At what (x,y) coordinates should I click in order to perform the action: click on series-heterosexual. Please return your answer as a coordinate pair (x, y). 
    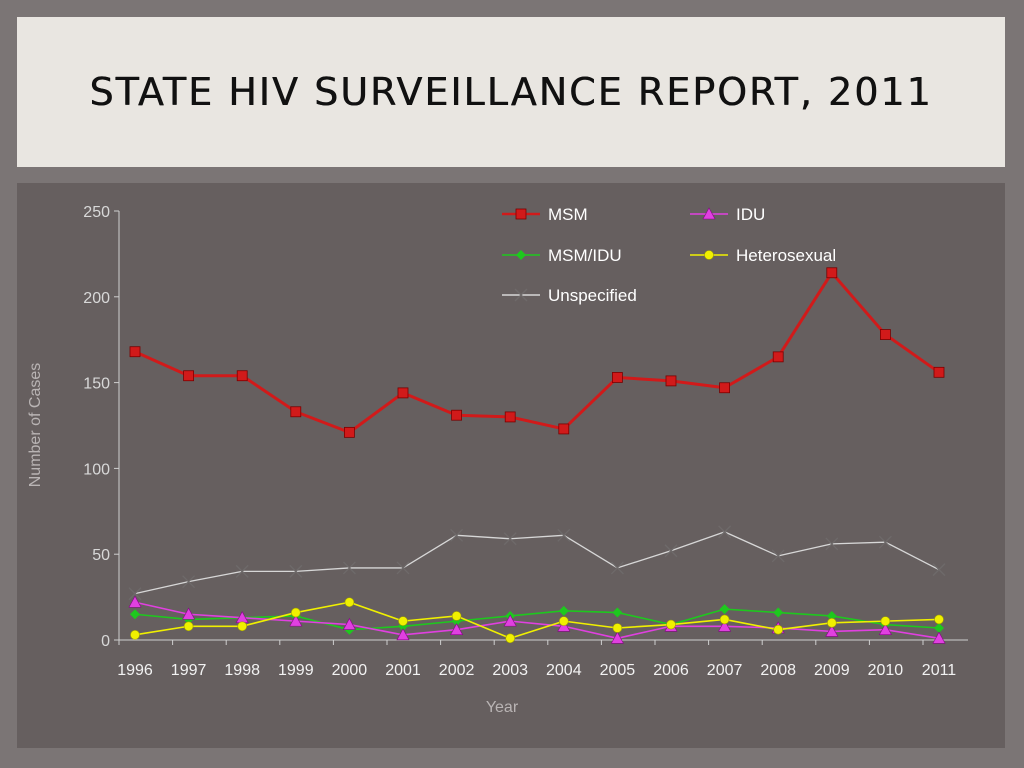
    Looking at the image, I should click on (537, 620).